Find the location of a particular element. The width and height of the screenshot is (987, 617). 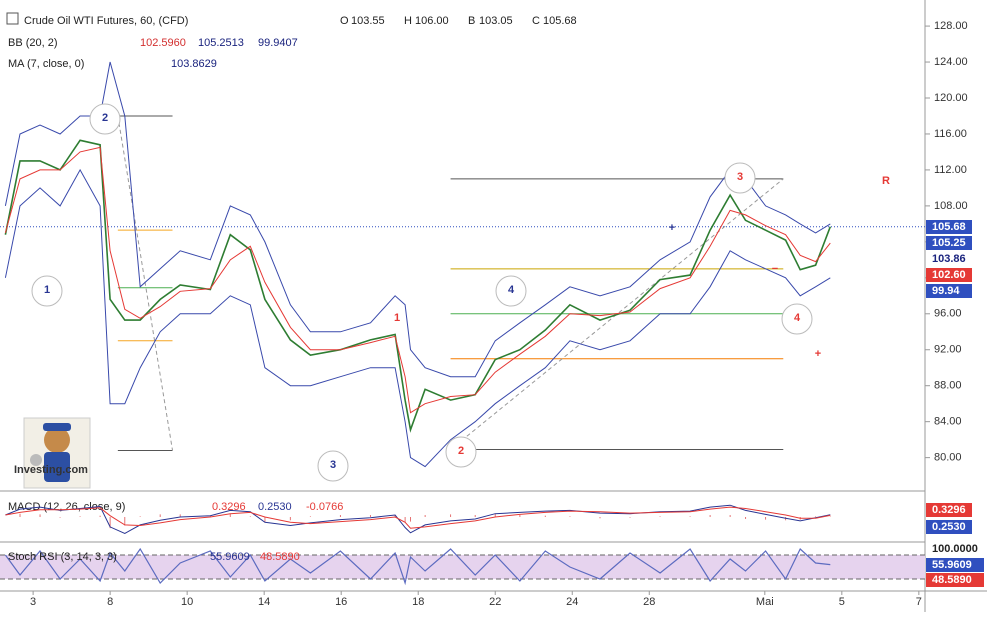

y-tick-label: 80.00 is located at coordinates (948, 458).